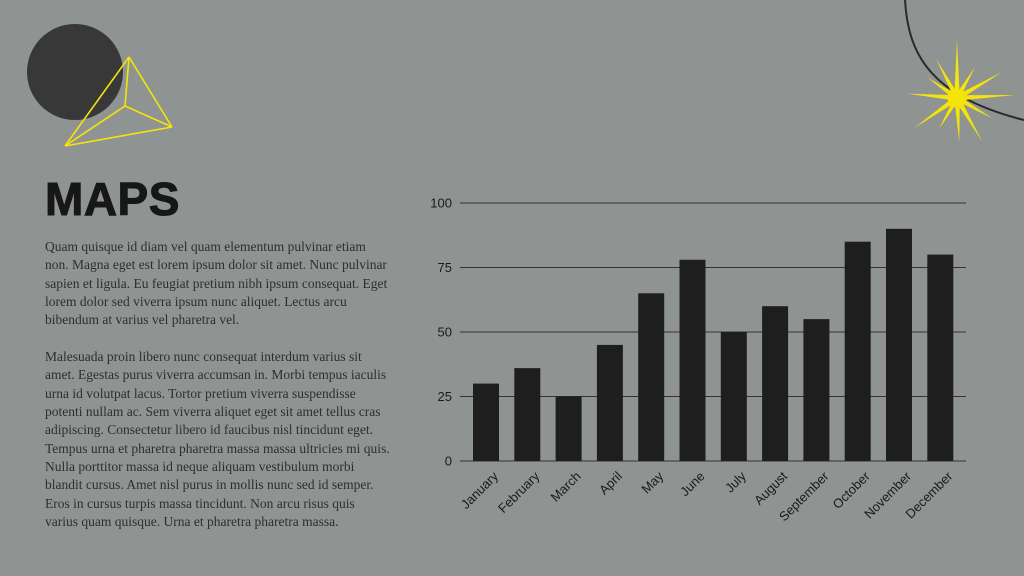  I want to click on tetrahedron-wireframe-icon, so click(118, 101).